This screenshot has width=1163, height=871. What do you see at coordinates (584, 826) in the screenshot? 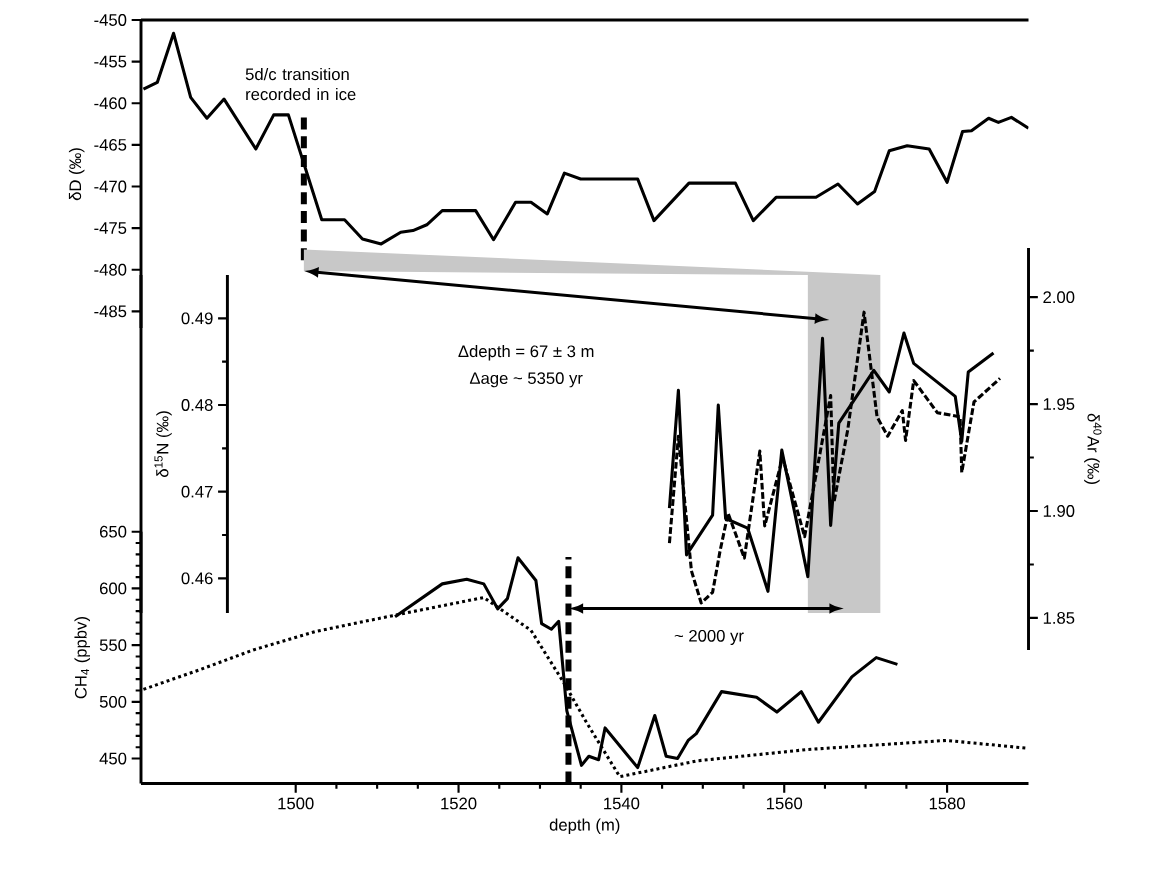
I see `x-axis-title: depth (m)` at bounding box center [584, 826].